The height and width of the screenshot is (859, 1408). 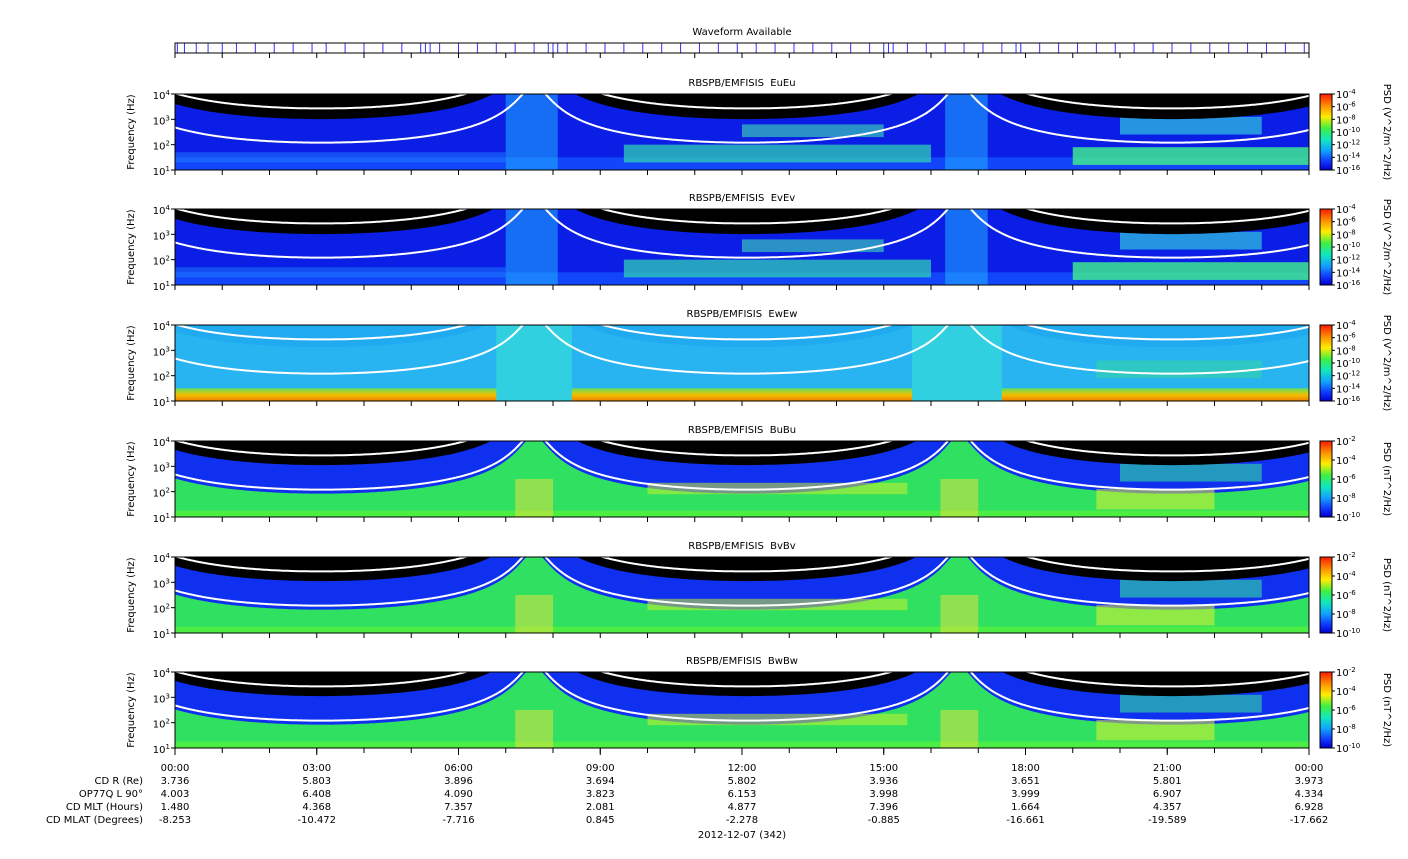 What do you see at coordinates (742, 807) in the screenshot?
I see `ephemeris-value: 4.877` at bounding box center [742, 807].